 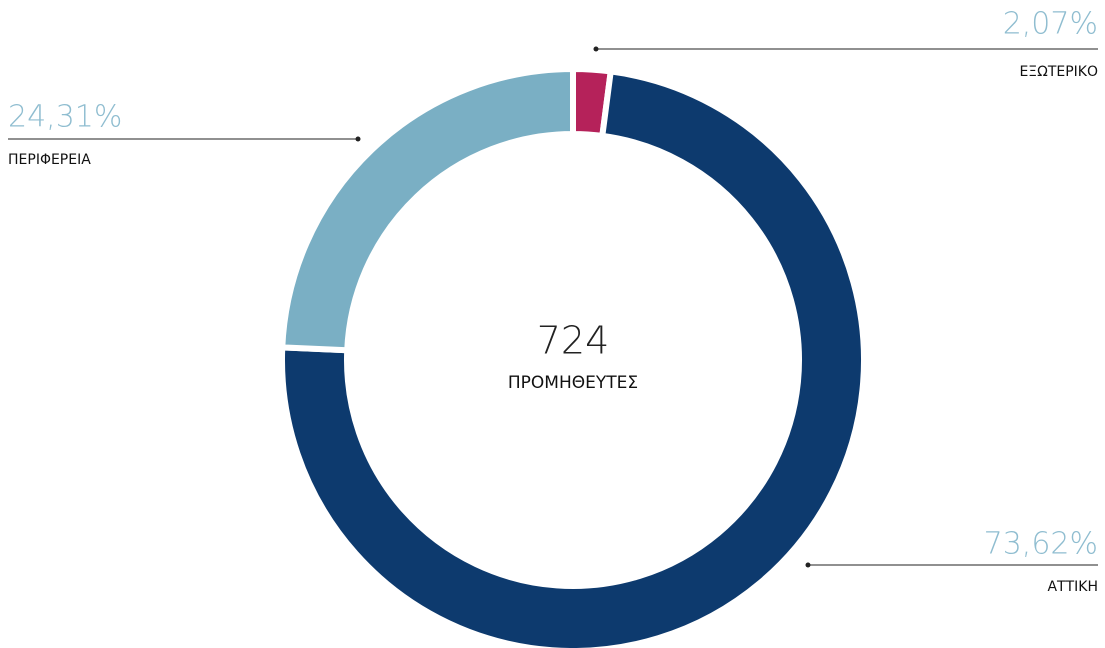 What do you see at coordinates (573, 383) in the screenshot?
I see `center-label: ΠΡΟΜΗΘΕΥΤΕΣ` at bounding box center [573, 383].